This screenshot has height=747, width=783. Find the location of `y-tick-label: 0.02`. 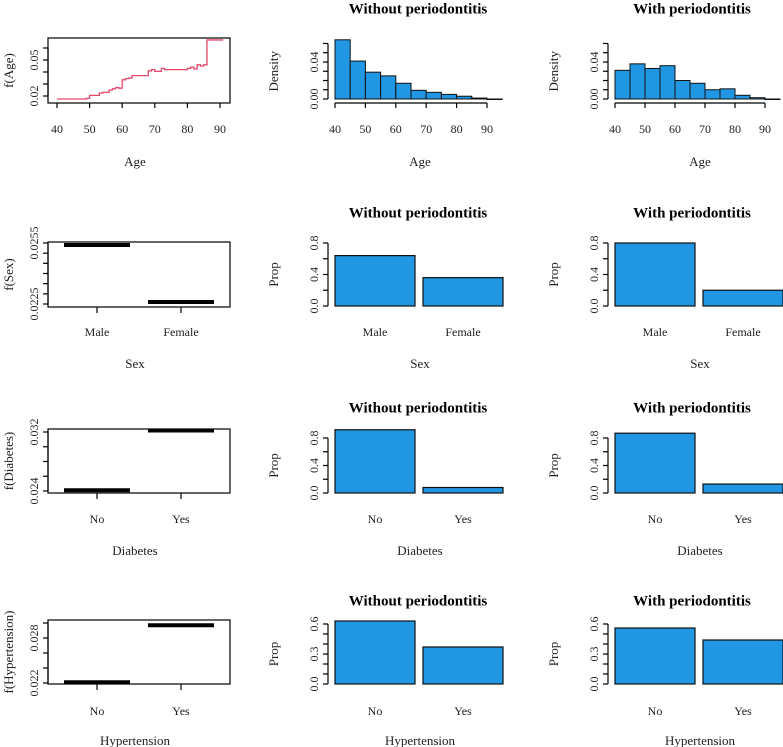

y-tick-label: 0.02 is located at coordinates (34, 96).